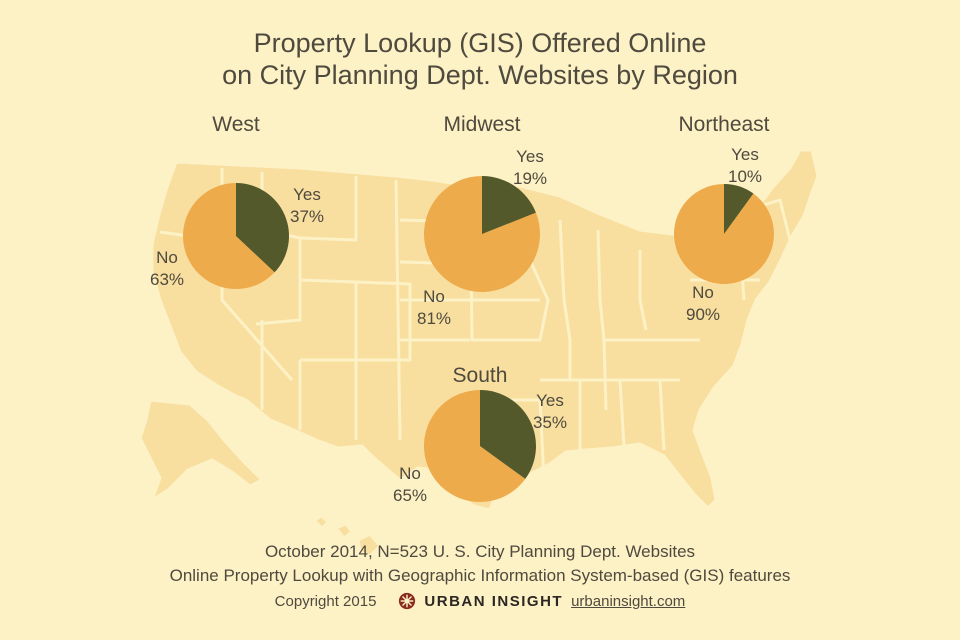 This screenshot has width=960, height=640. Describe the element at coordinates (410, 495) in the screenshot. I see `south-no-value: 65%` at that location.